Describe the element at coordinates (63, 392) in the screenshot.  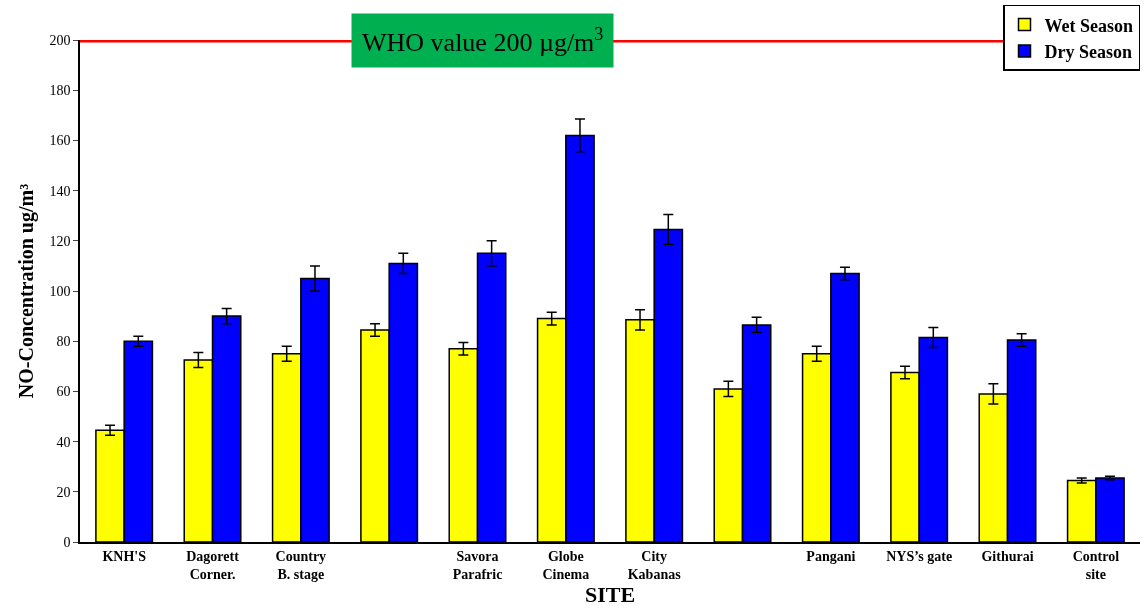
I see `y-tick-label: 60` at that location.